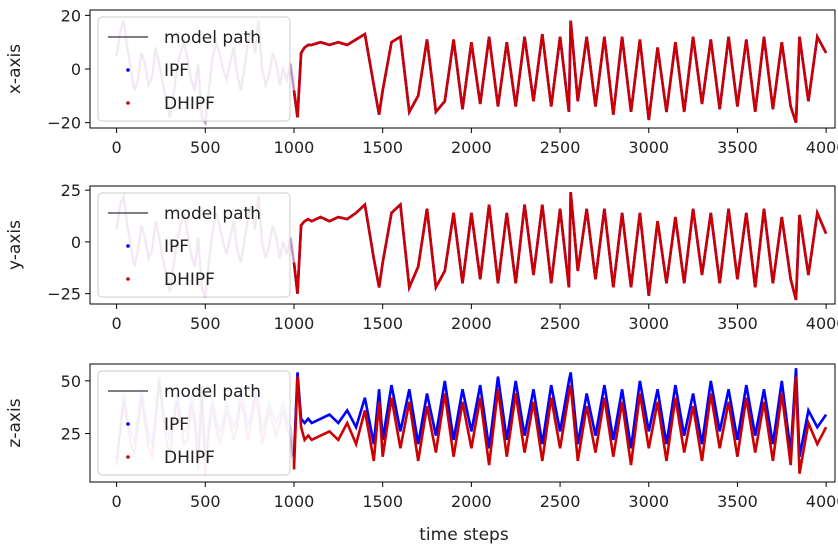  Describe the element at coordinates (15, 422) in the screenshot. I see `y-axis-title: z-axis` at that location.